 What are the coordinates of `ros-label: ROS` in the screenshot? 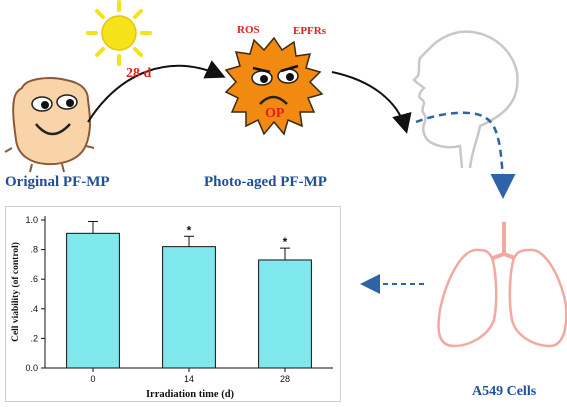 It's located at (248, 30).